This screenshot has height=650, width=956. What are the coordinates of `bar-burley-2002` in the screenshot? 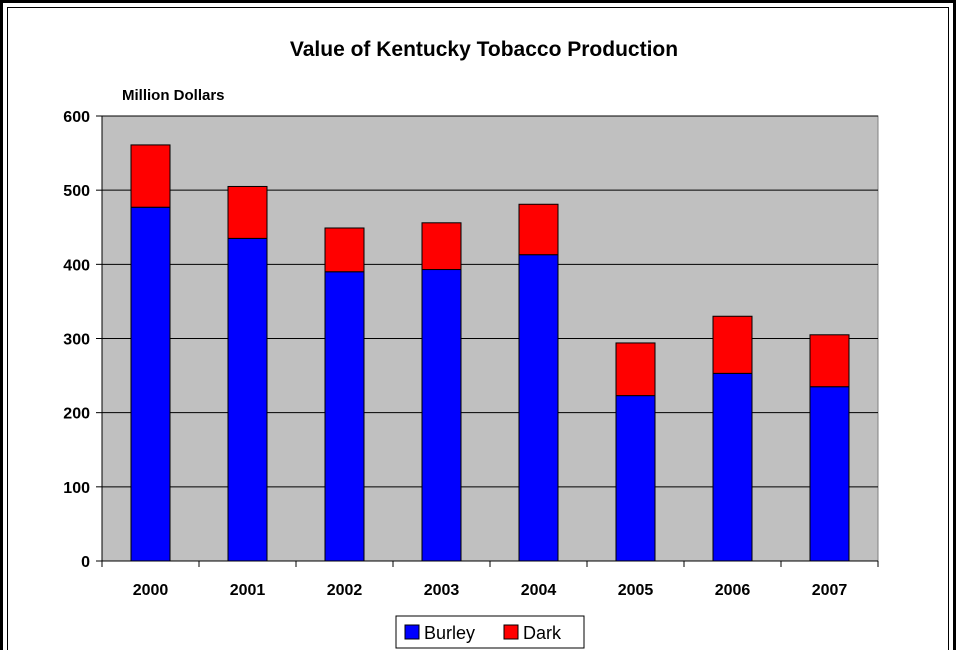 It's located at (344, 416).